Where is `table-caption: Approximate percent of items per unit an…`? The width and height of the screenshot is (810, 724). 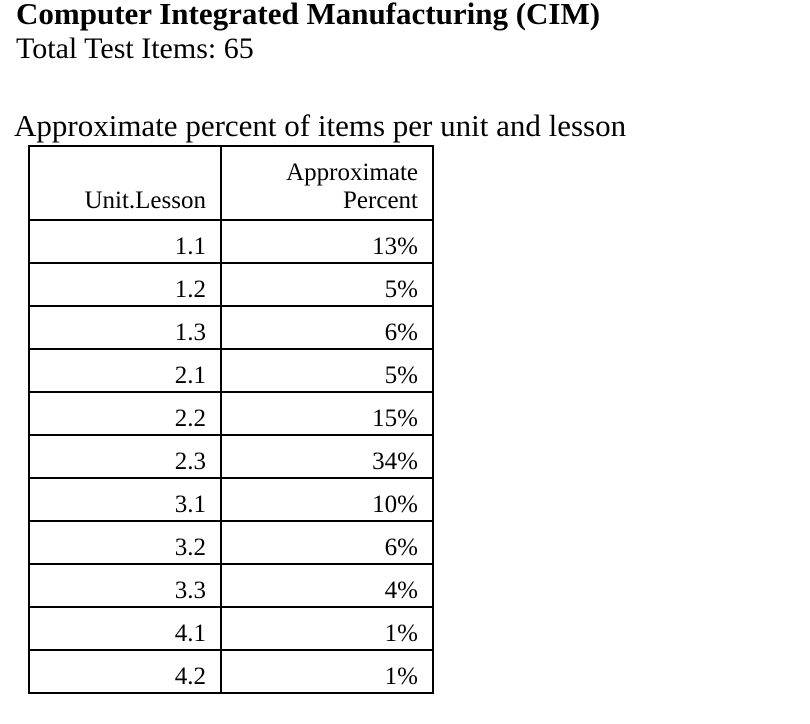
table-caption: Approximate percent of items per unit an… is located at coordinates (320, 125).